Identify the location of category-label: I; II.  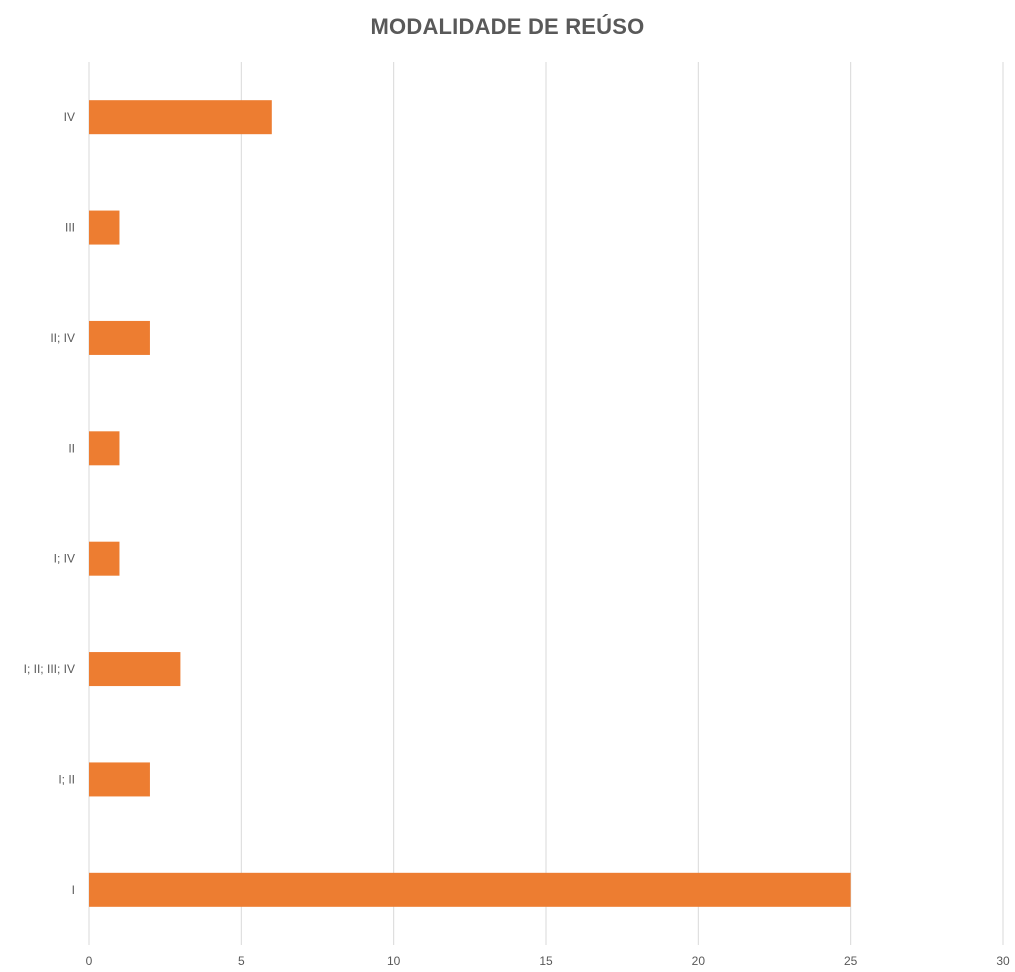
(66, 779).